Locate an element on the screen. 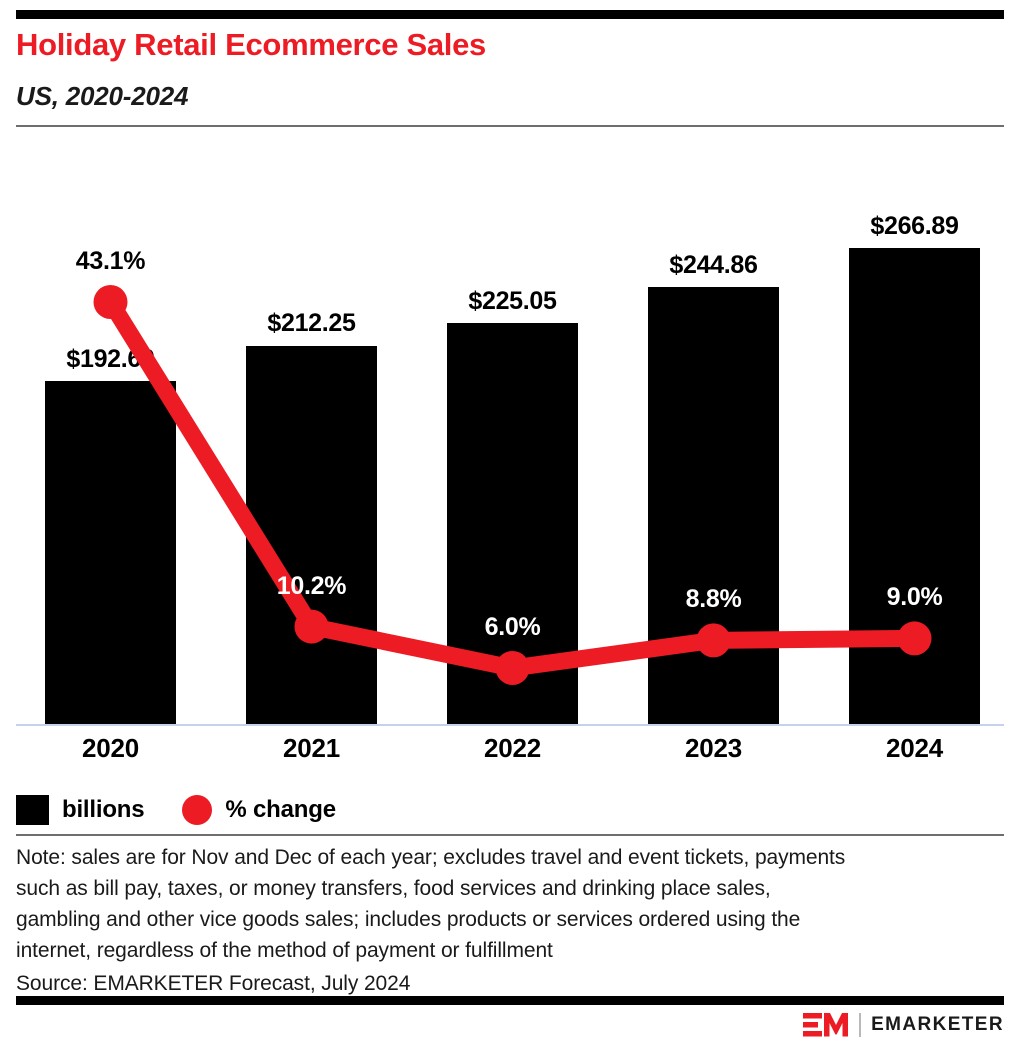 This screenshot has height=1048, width=1020. emarketer-logo: EMARKETER is located at coordinates (903, 1025).